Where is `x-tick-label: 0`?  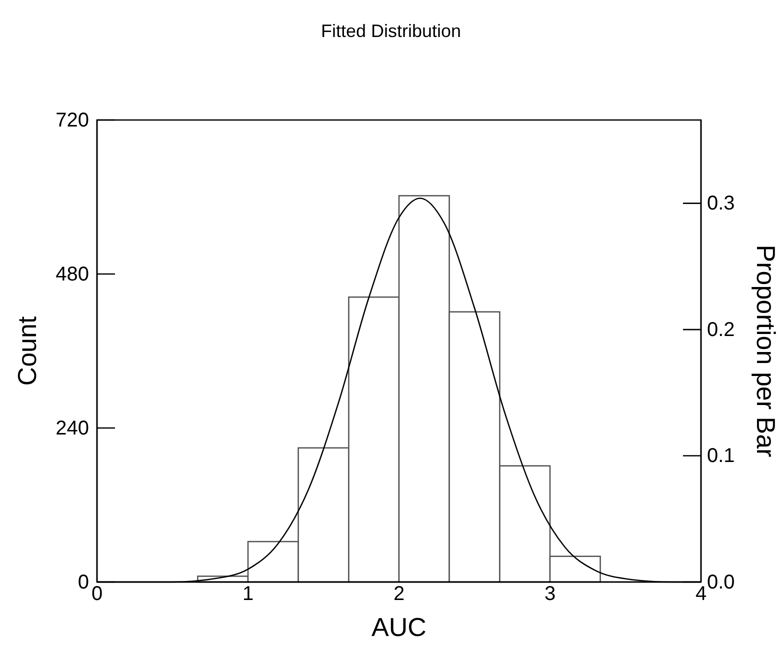 x-tick-label: 0 is located at coordinates (97, 594).